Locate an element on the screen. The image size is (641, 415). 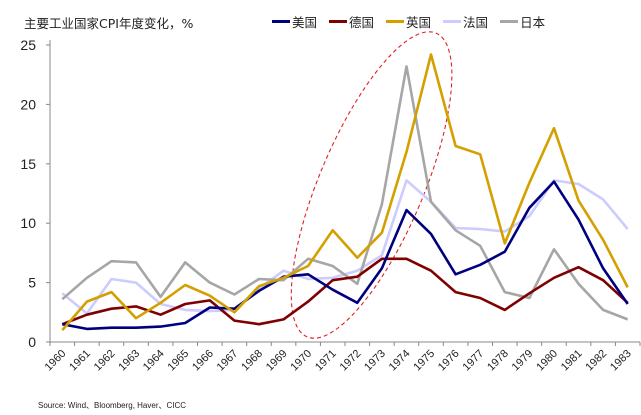
legend-item: 美国 is located at coordinates (294, 21).